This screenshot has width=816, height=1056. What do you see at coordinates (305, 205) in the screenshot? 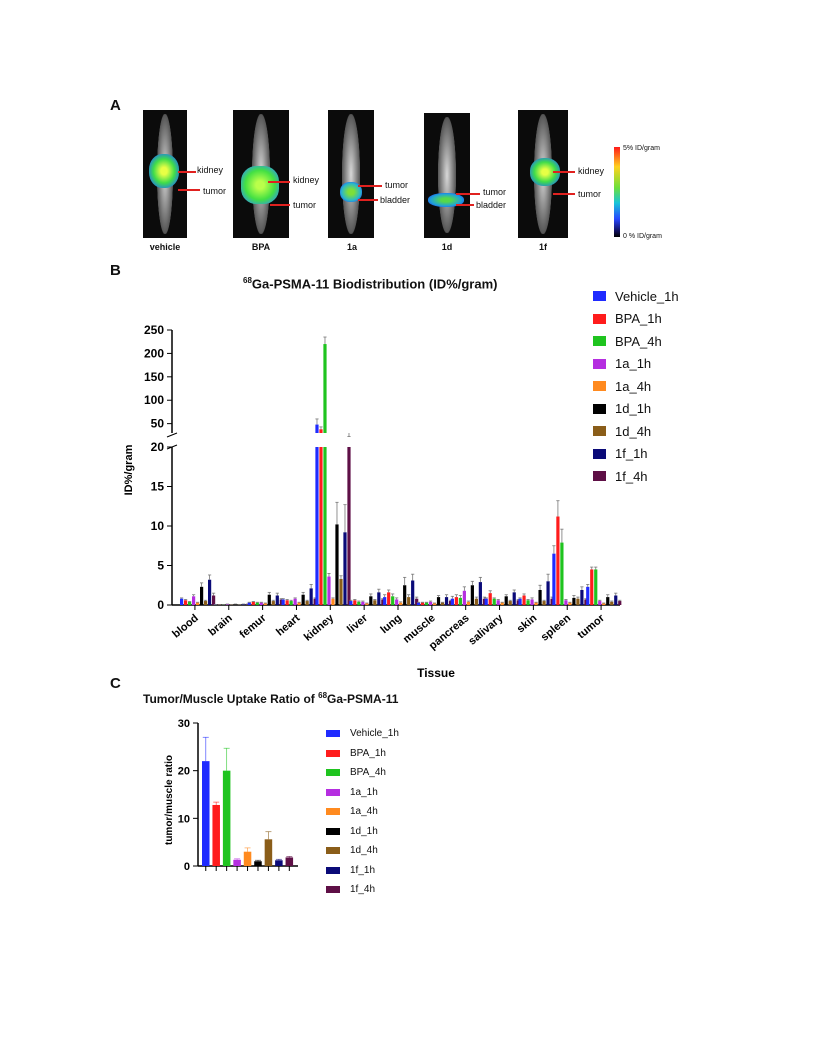
I see `annotation-bpa-tumor: tumor` at bounding box center [305, 205].